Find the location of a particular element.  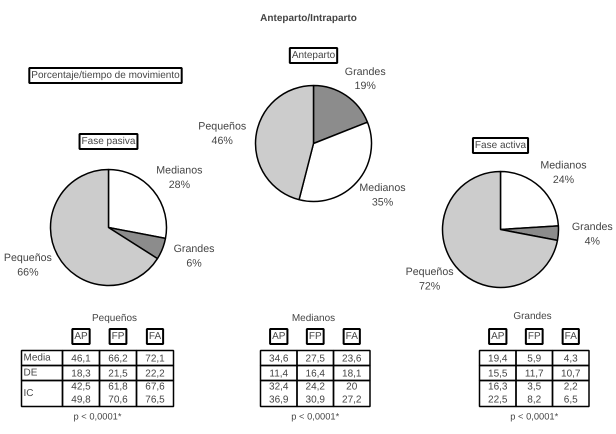

text: Pequeños is located at coordinates (115, 318).